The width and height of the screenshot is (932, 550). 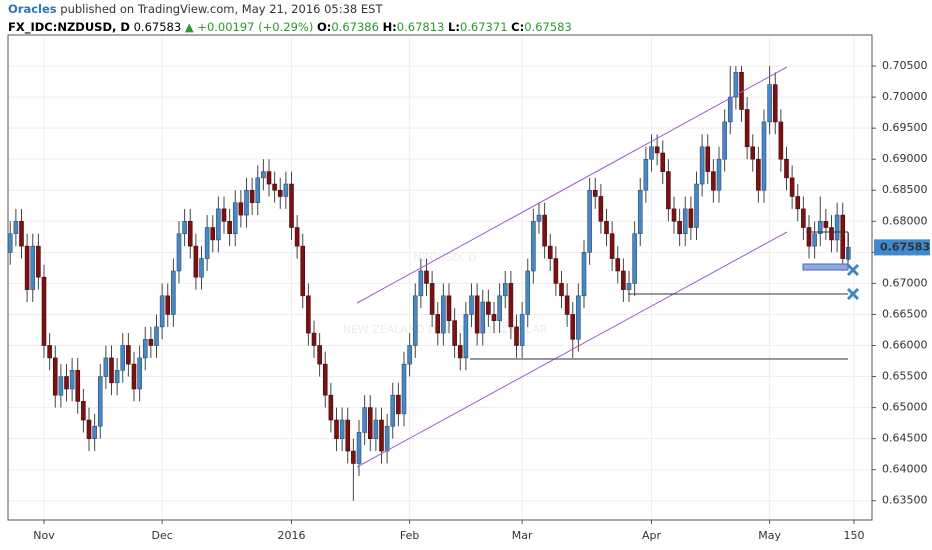 I want to click on range-box, so click(x=825, y=267).